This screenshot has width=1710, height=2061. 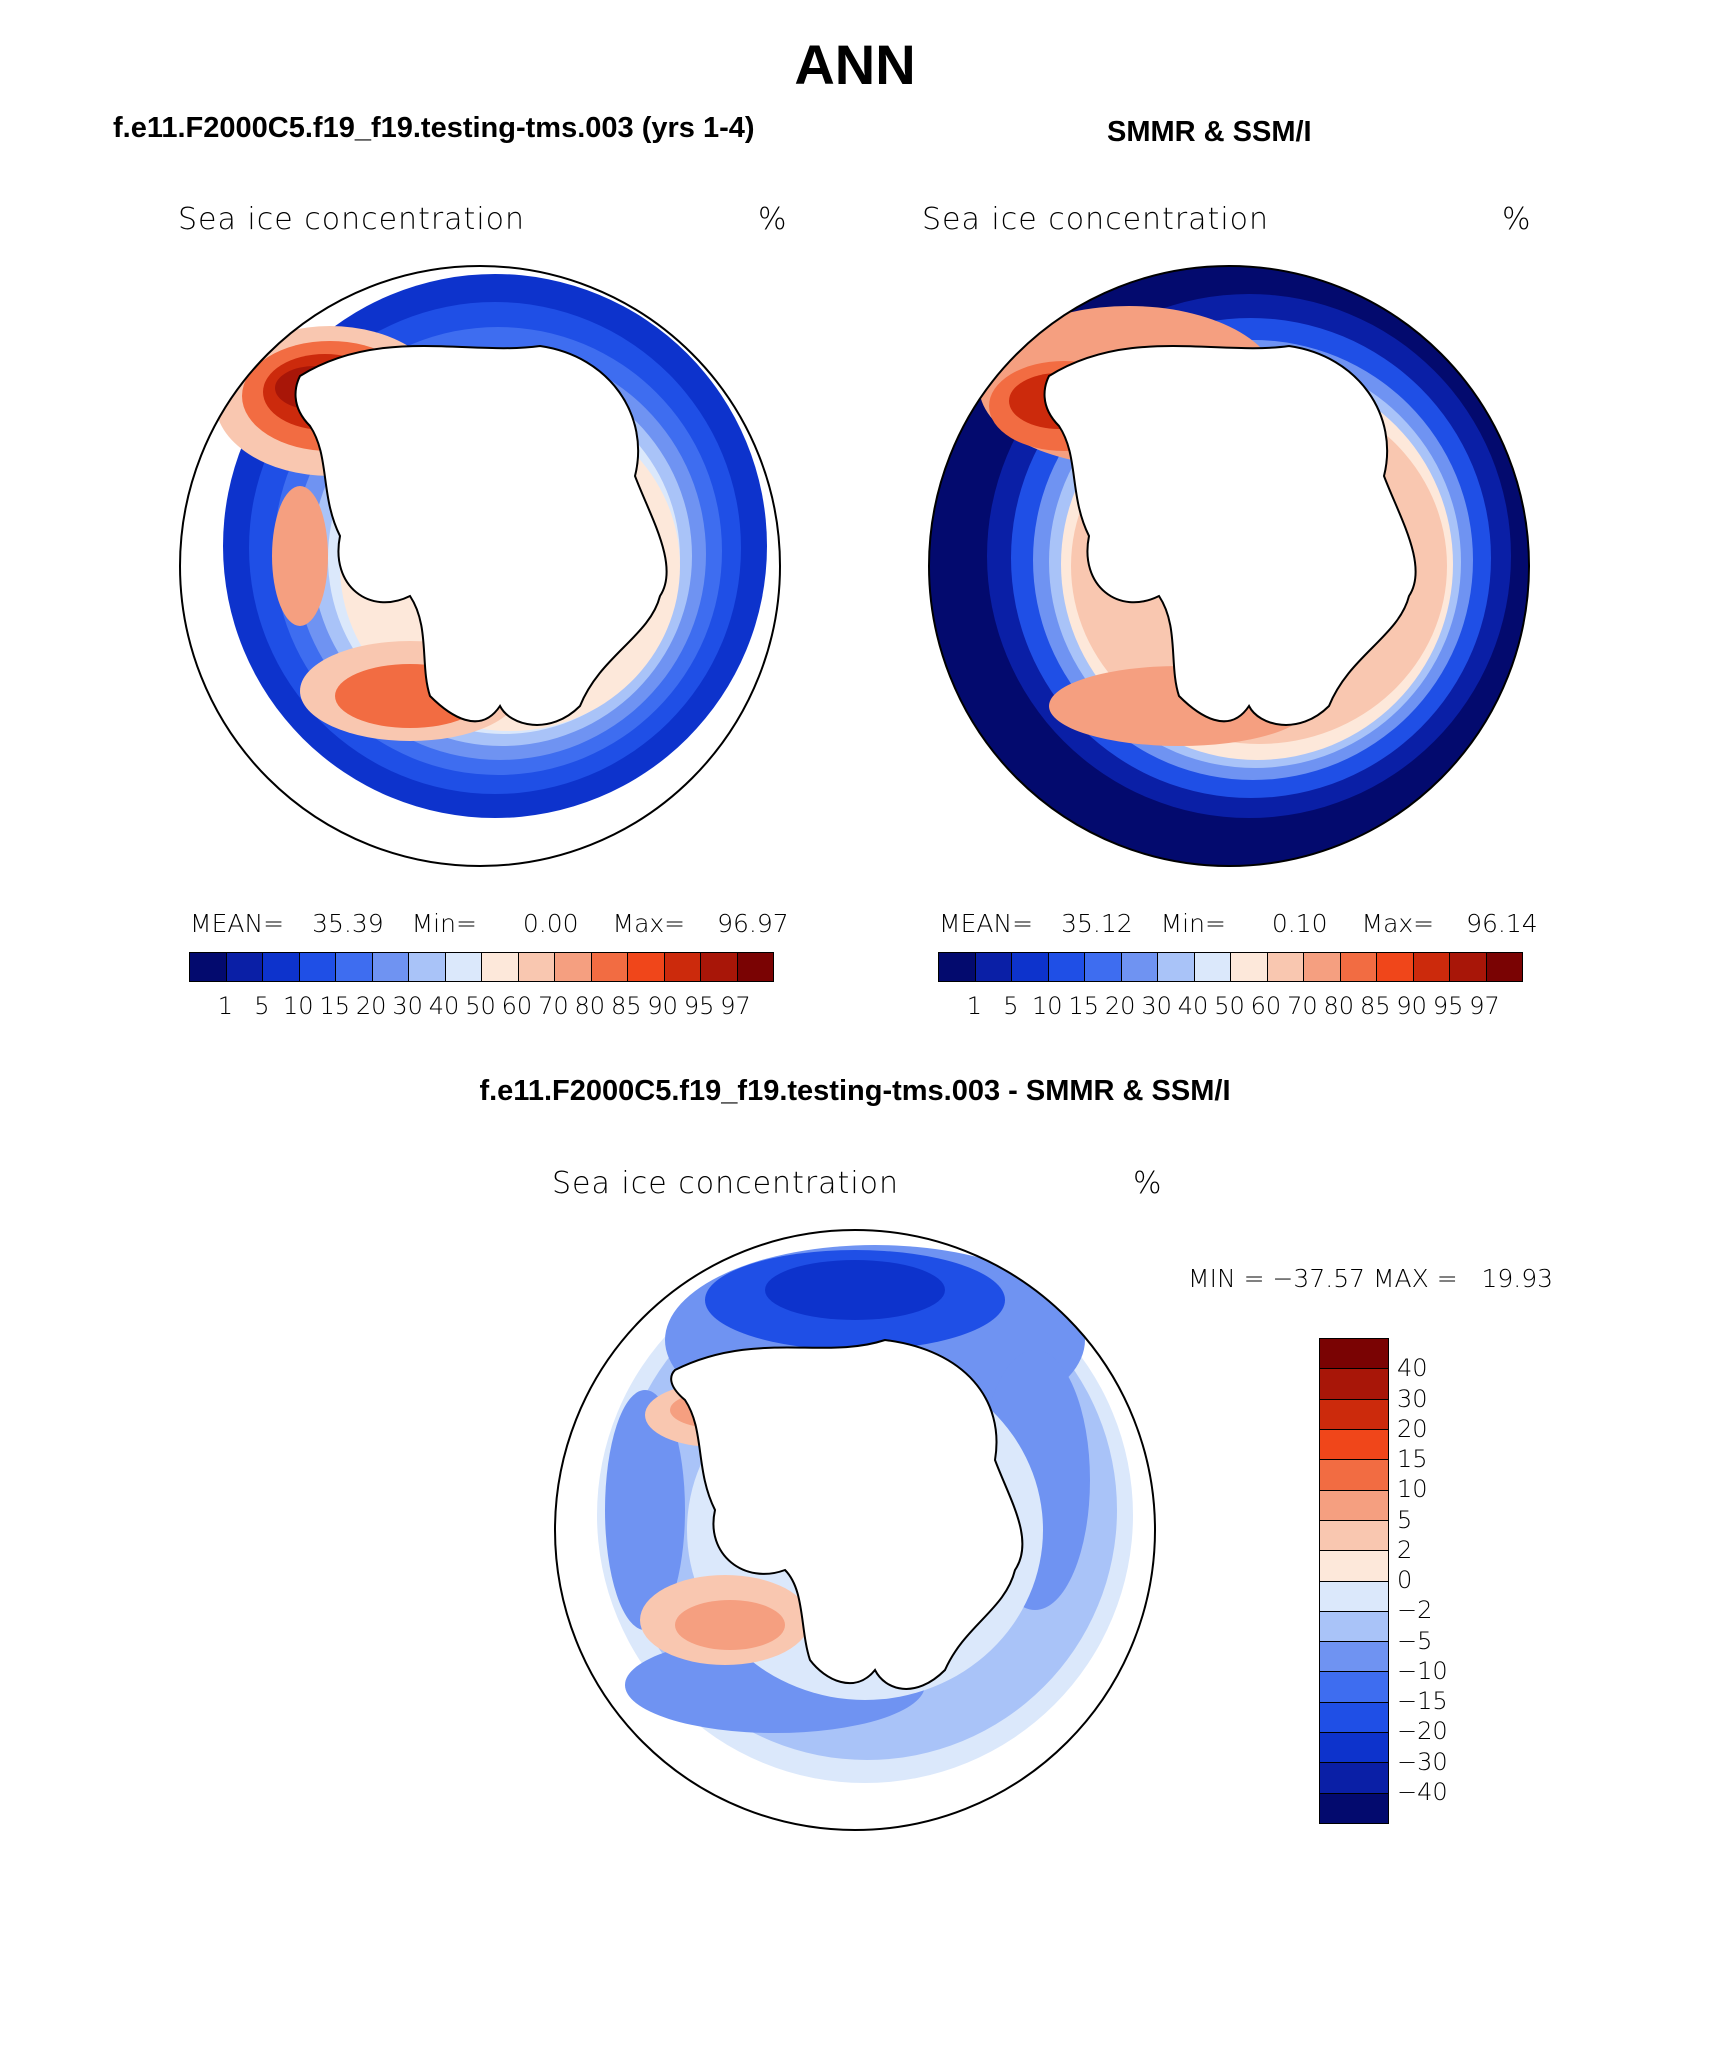 I want to click on obs-mean-value: 35.12, so click(x=1097, y=923).